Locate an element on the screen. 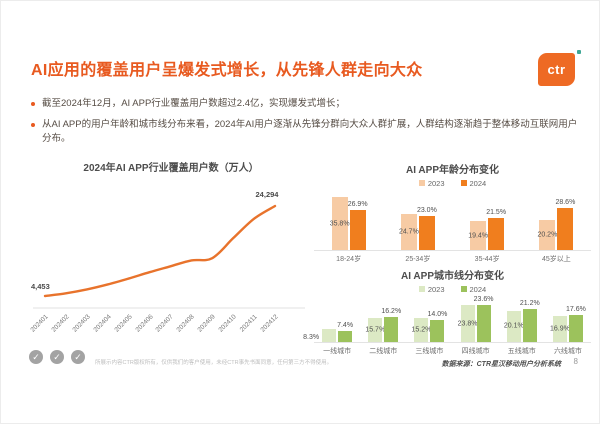 The image size is (600, 424). bullet-text: 截至2024年12月，AI APP行业覆盖用户数超过2.4亿，实现爆发式增长； is located at coordinates (194, 103).